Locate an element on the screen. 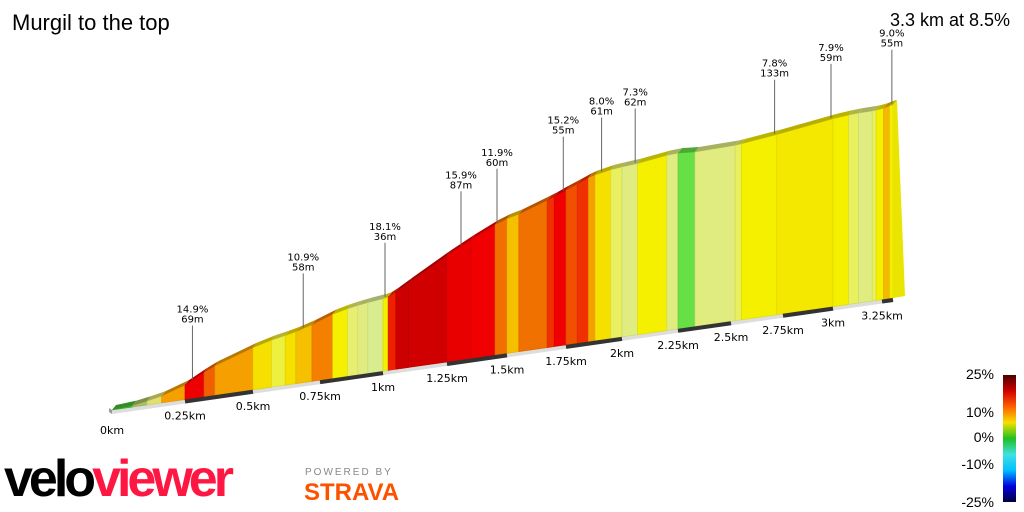 The width and height of the screenshot is (1024, 512). annotation-length: 59m is located at coordinates (831, 58).